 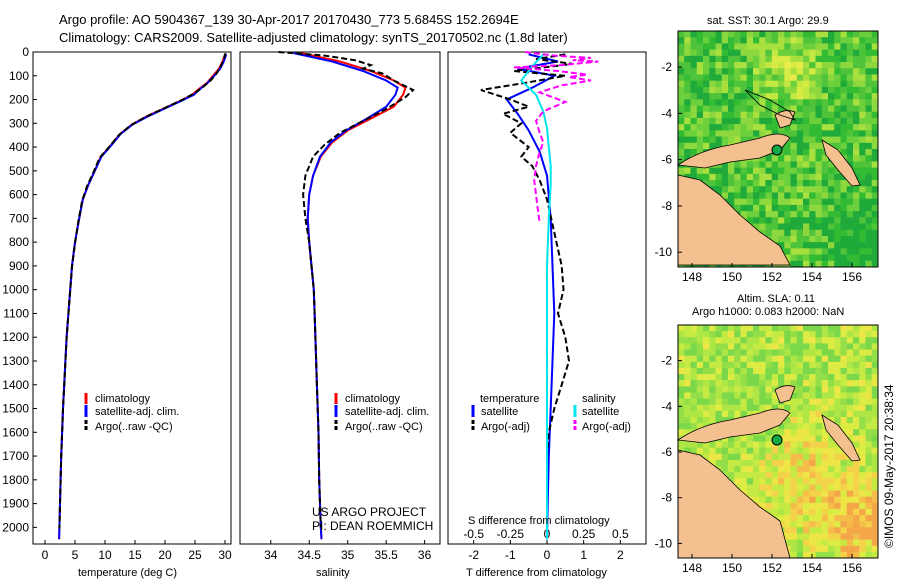 I want to click on map-y-tick-label: -6, so click(x=666, y=160).